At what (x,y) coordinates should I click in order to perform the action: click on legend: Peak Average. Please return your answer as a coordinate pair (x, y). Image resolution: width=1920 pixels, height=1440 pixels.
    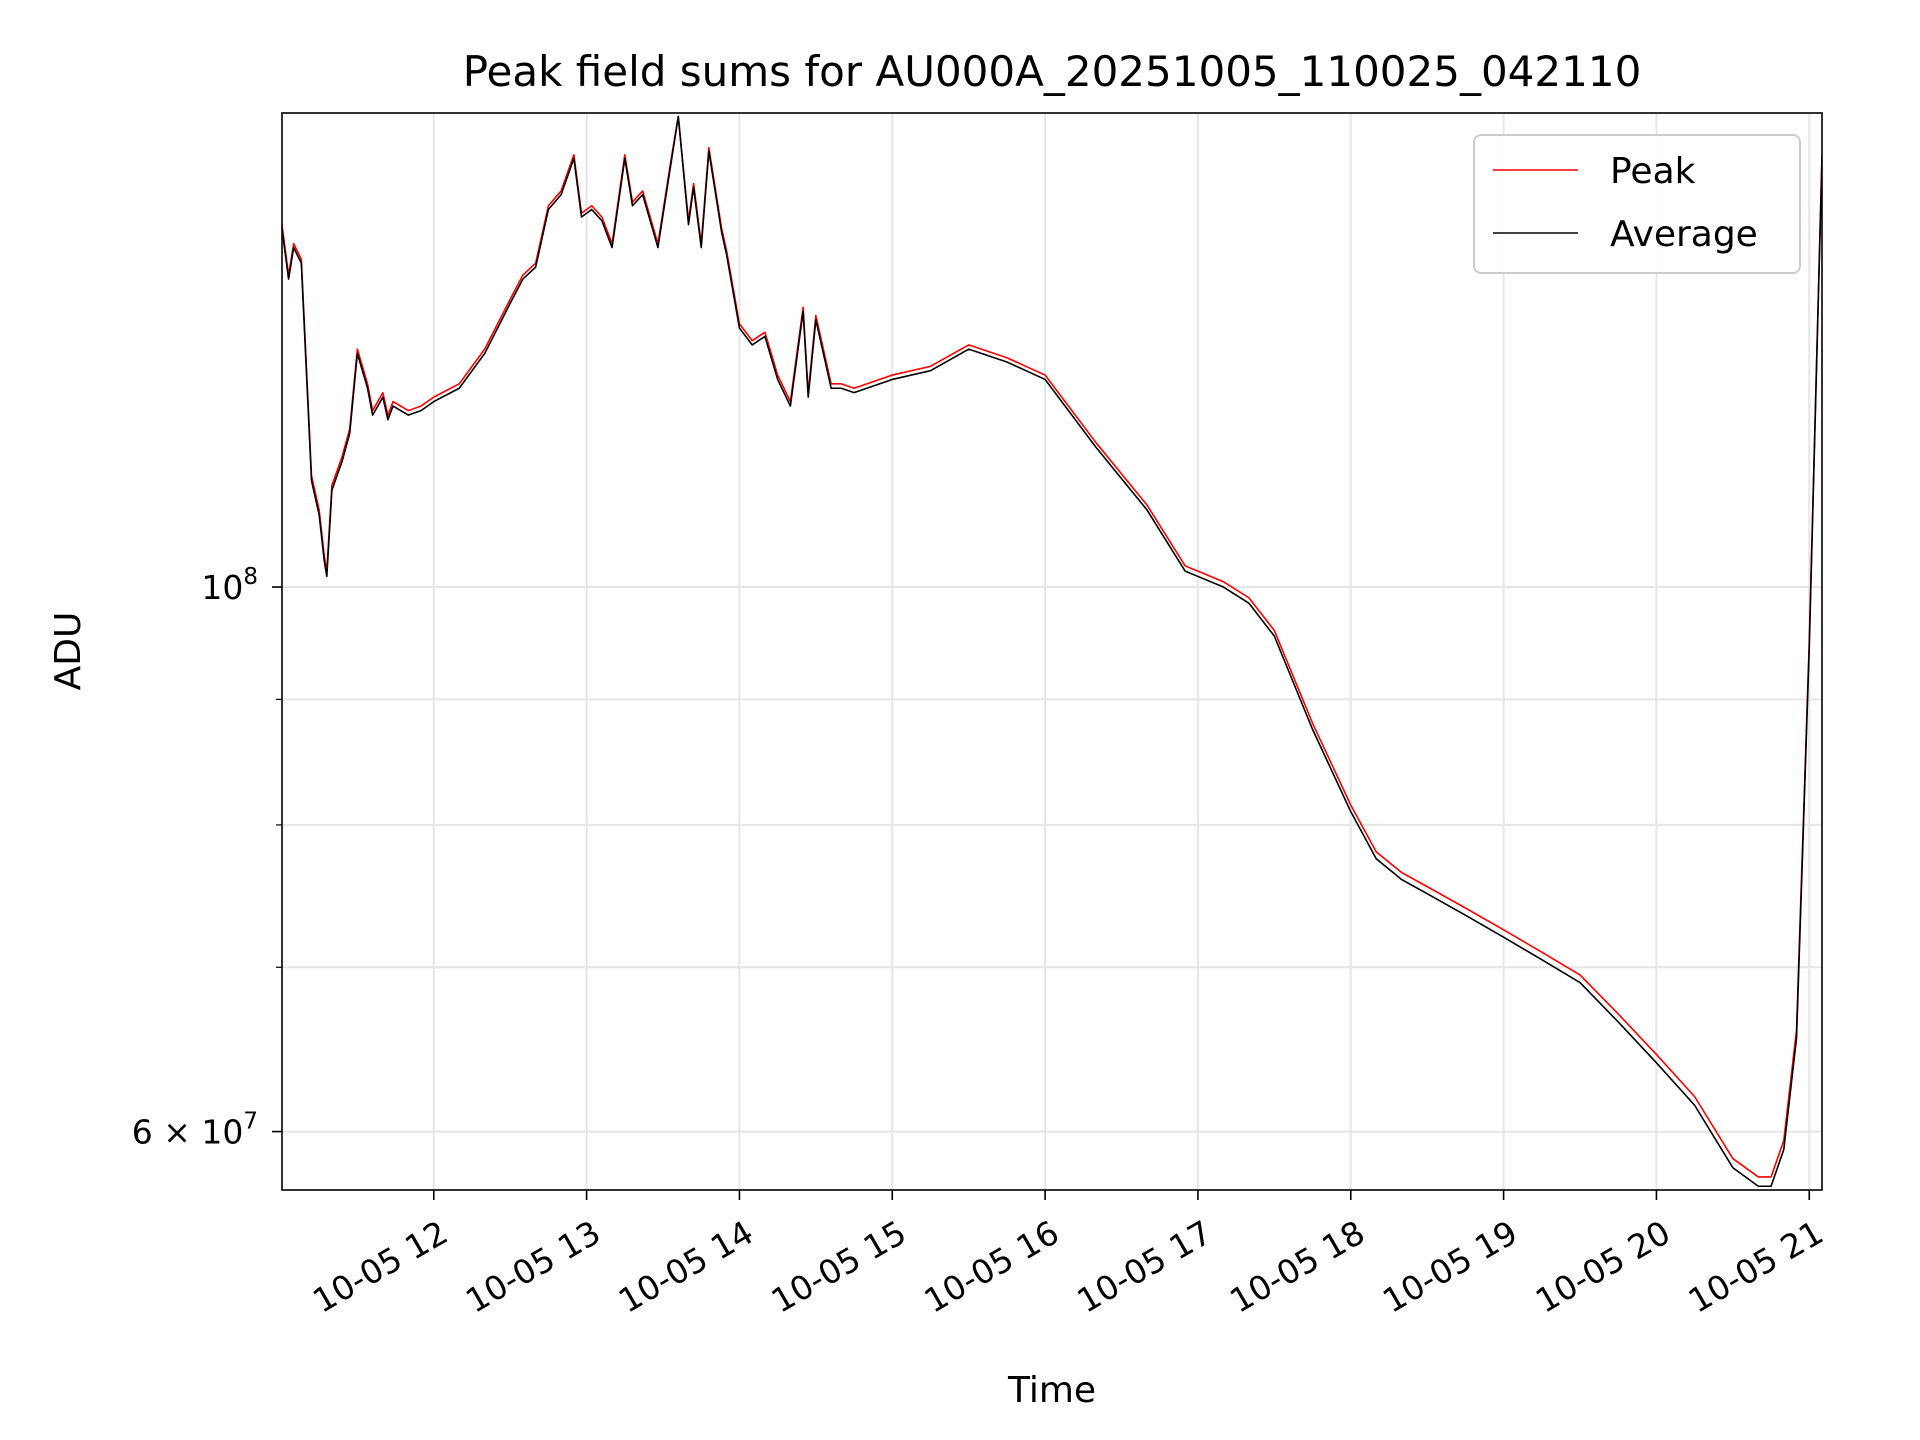
    Looking at the image, I should click on (1637, 204).